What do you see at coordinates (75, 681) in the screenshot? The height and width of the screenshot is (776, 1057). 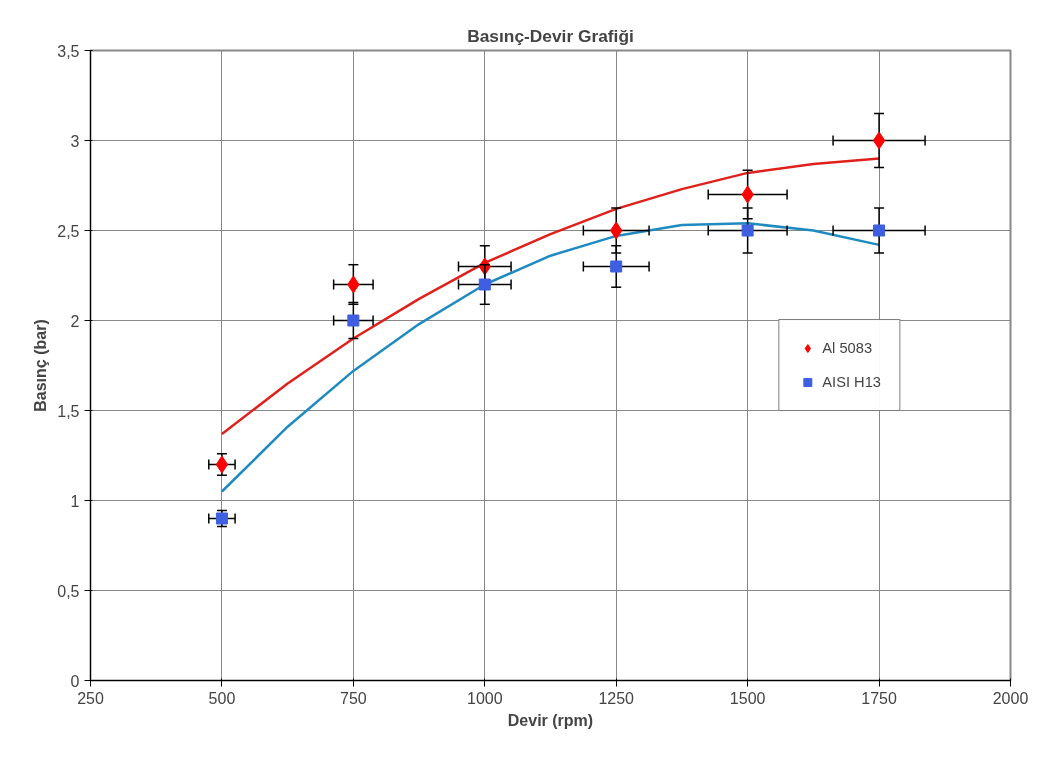 I see `y-tick-label: 0` at bounding box center [75, 681].